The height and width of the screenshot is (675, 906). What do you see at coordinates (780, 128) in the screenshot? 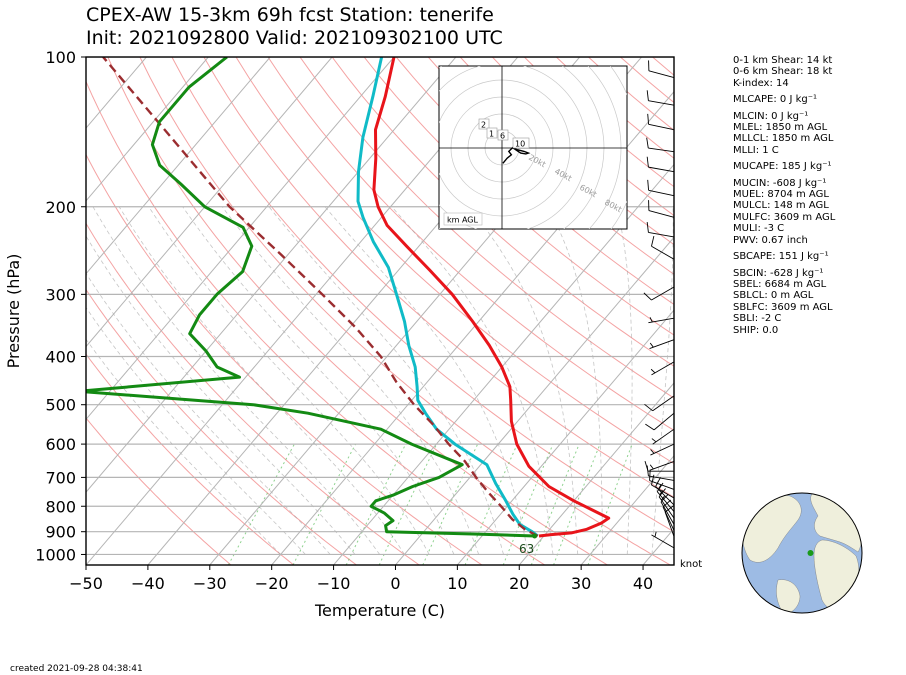
I see `index-line: MLEL: 1850 m AGL` at bounding box center [780, 128].